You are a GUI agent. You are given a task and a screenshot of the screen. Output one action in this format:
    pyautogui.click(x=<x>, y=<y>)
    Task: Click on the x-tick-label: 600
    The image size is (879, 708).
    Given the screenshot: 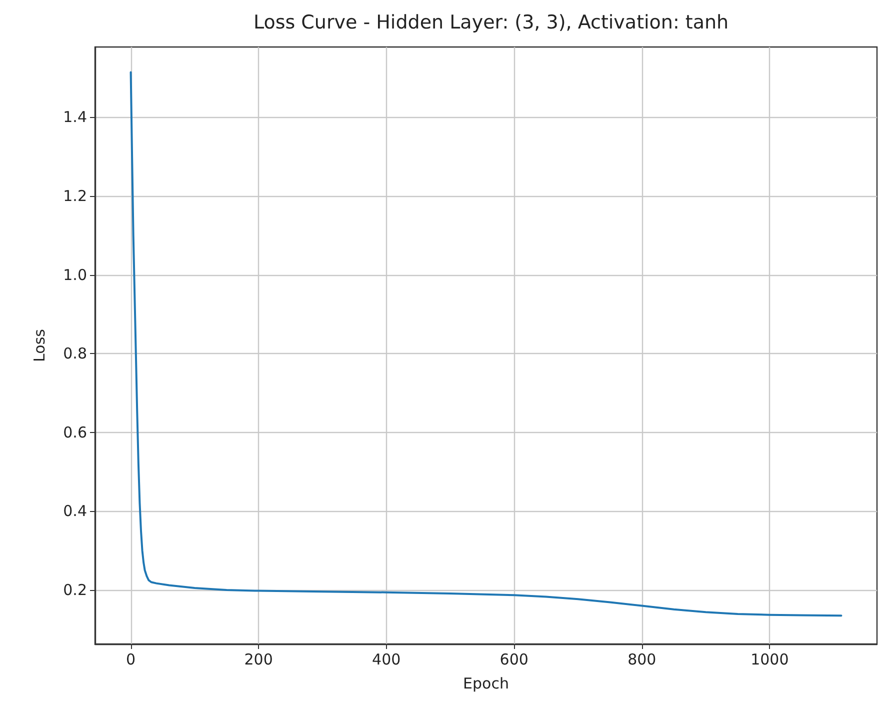 What is the action you would take?
    pyautogui.click(x=514, y=659)
    